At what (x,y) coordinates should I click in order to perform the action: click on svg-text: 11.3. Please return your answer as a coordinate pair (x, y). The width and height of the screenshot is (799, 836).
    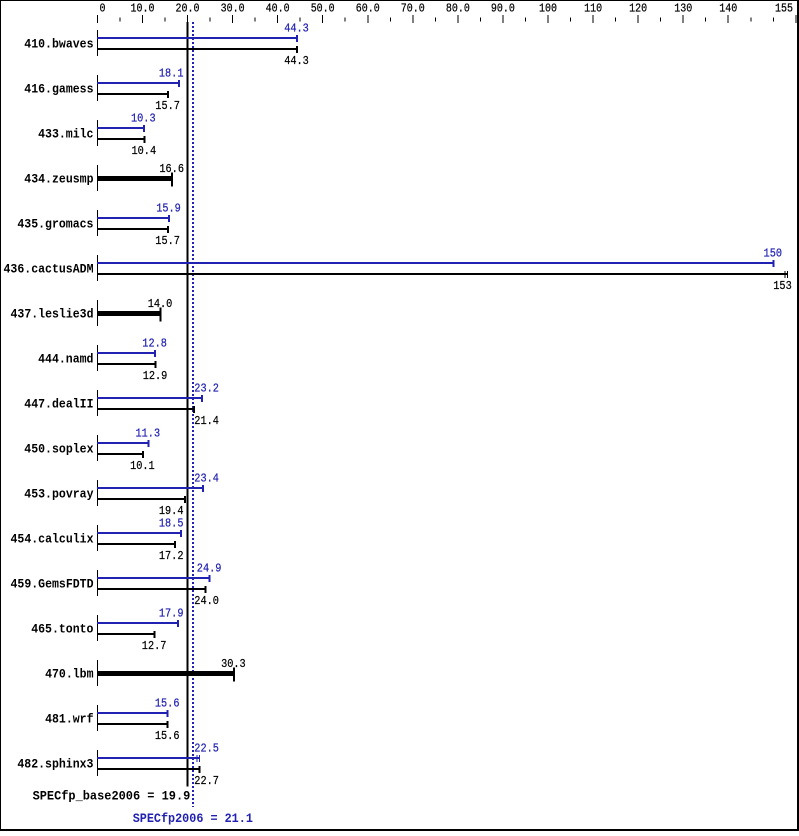
    Looking at the image, I should click on (148, 433).